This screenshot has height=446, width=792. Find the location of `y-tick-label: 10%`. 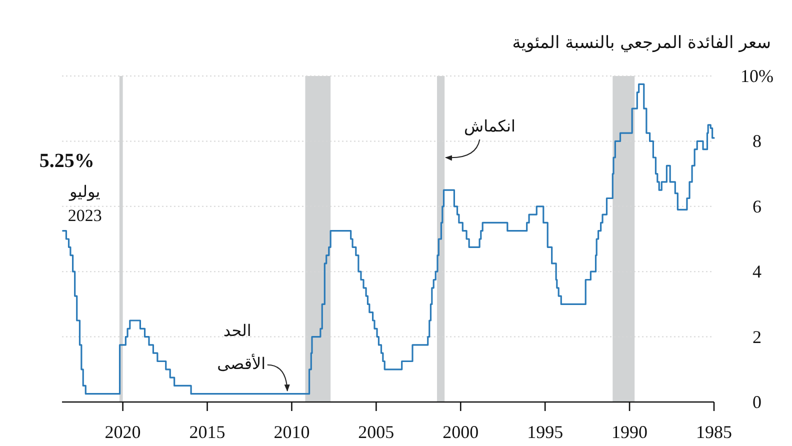

y-tick-label: 10% is located at coordinates (757, 76).